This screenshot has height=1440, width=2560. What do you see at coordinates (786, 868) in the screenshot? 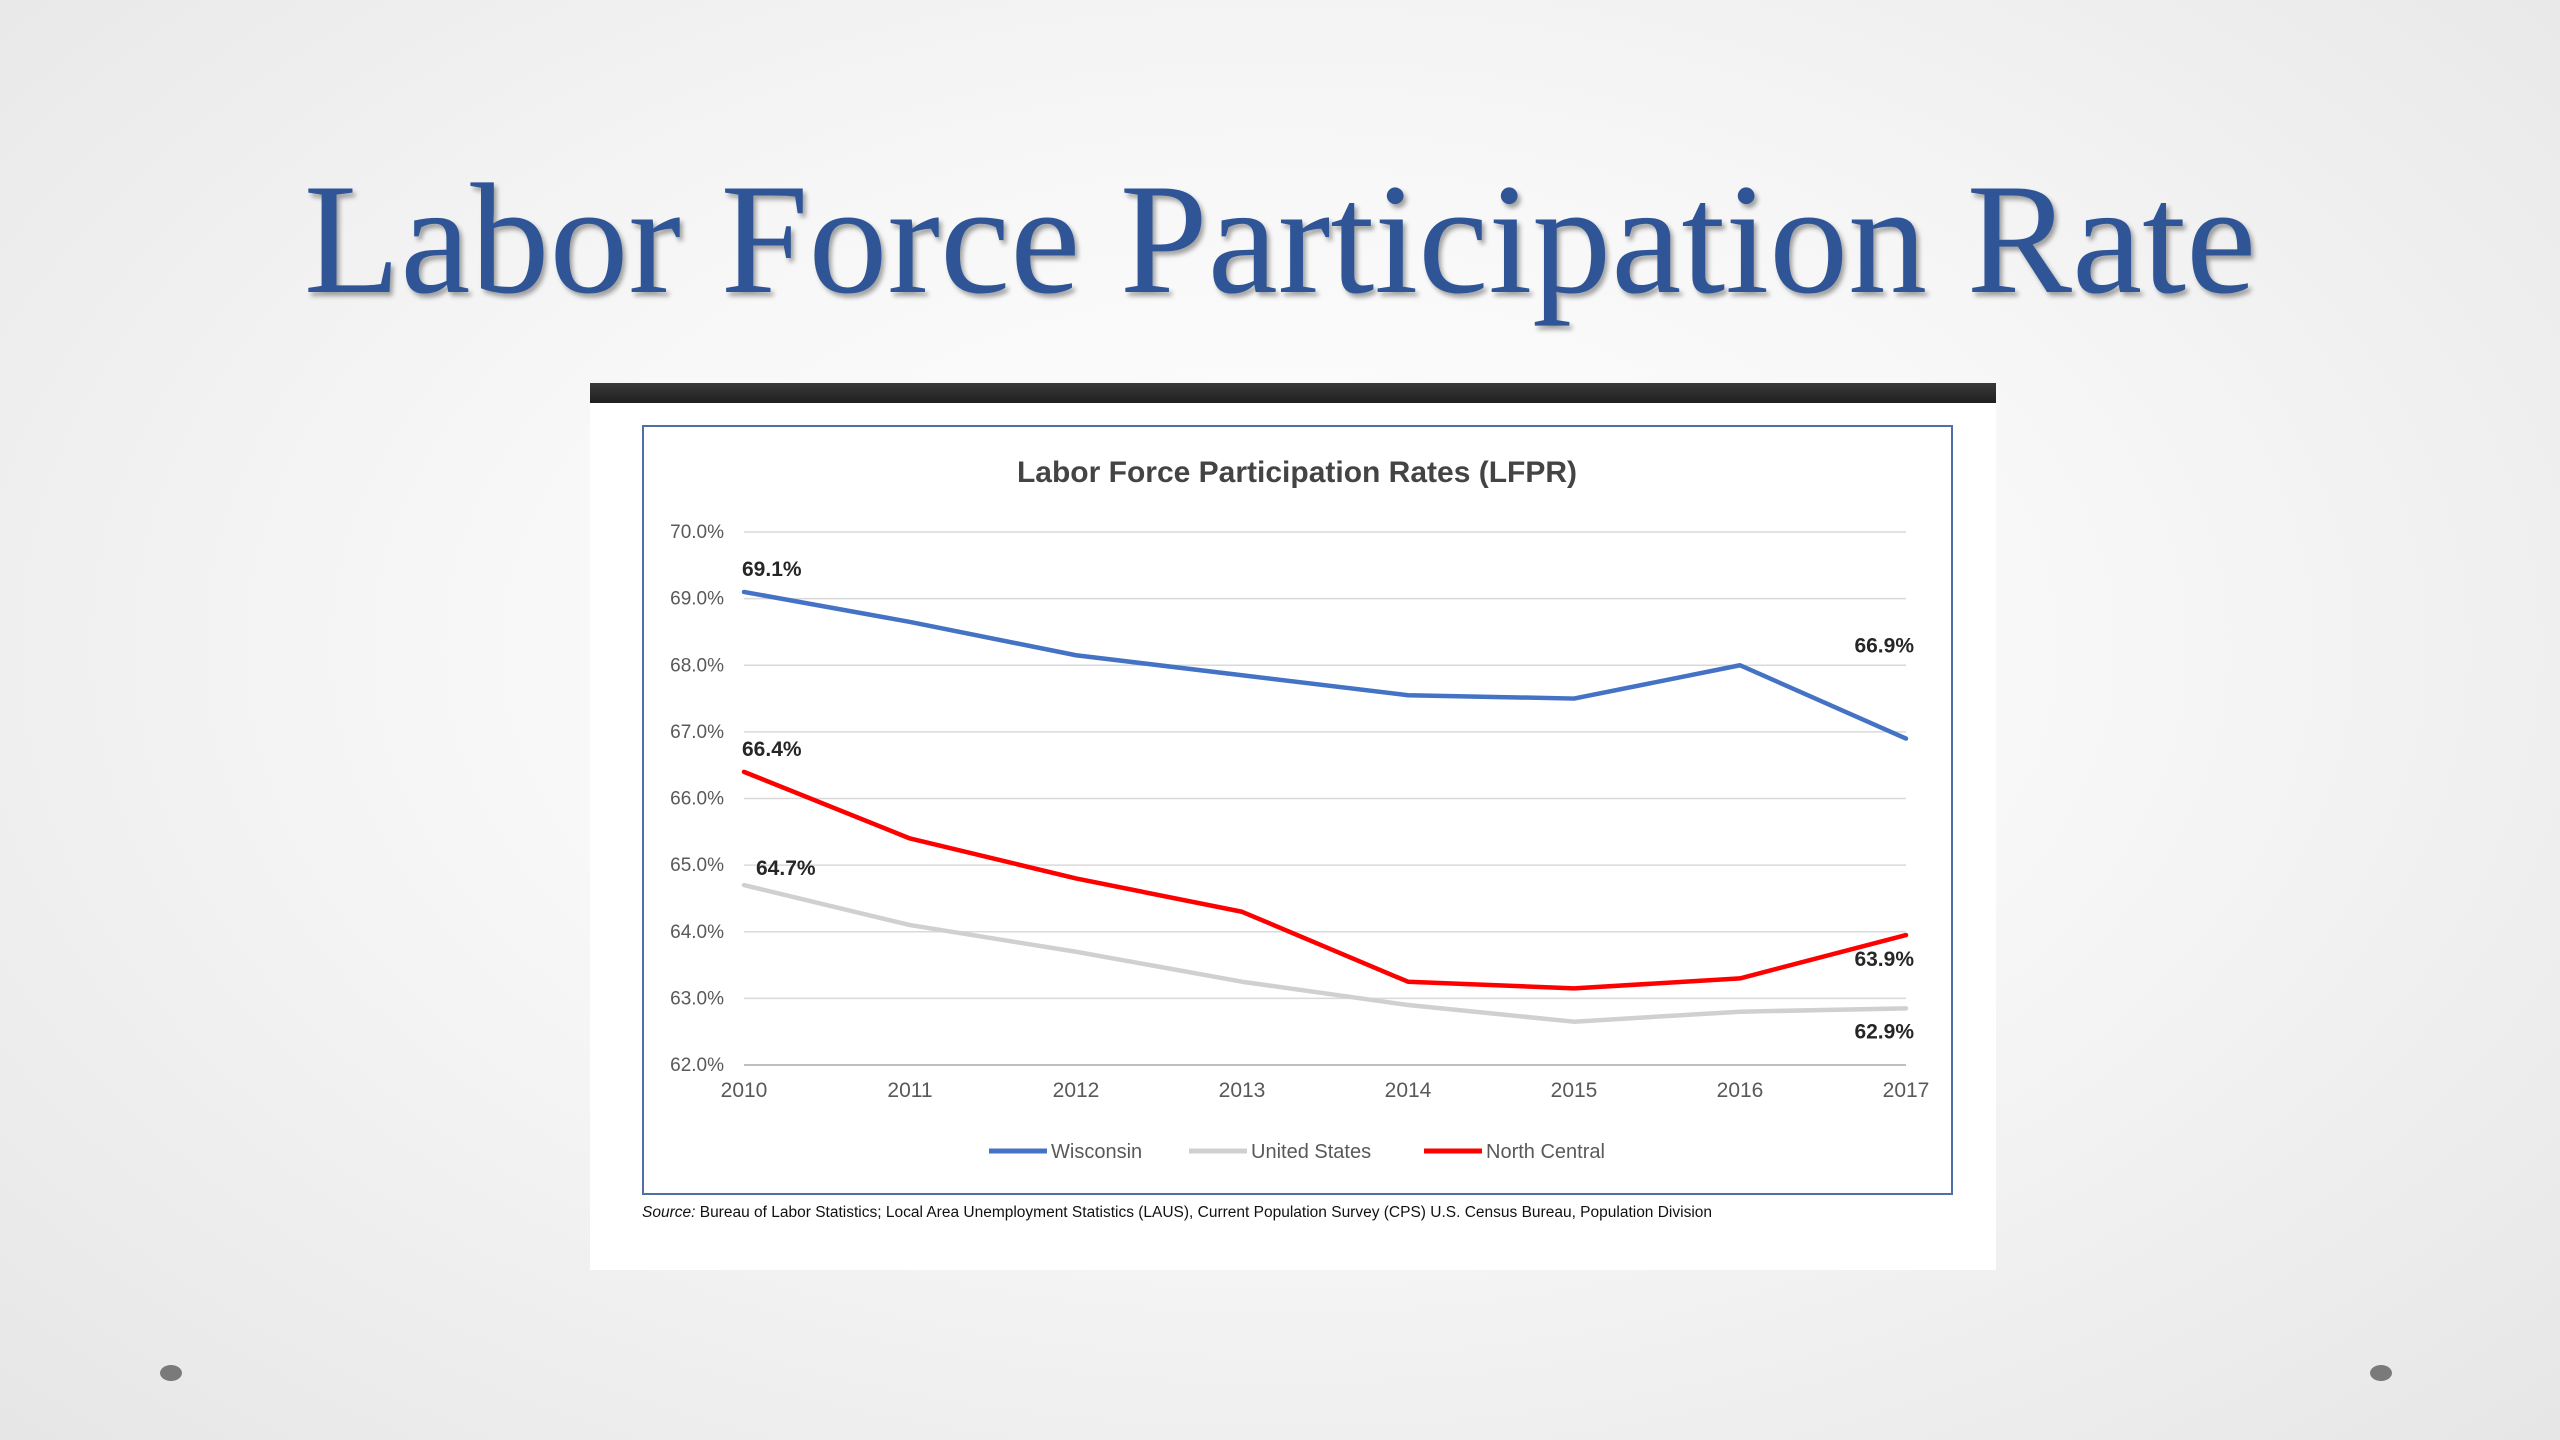
I see `data-label: 64.7%` at bounding box center [786, 868].